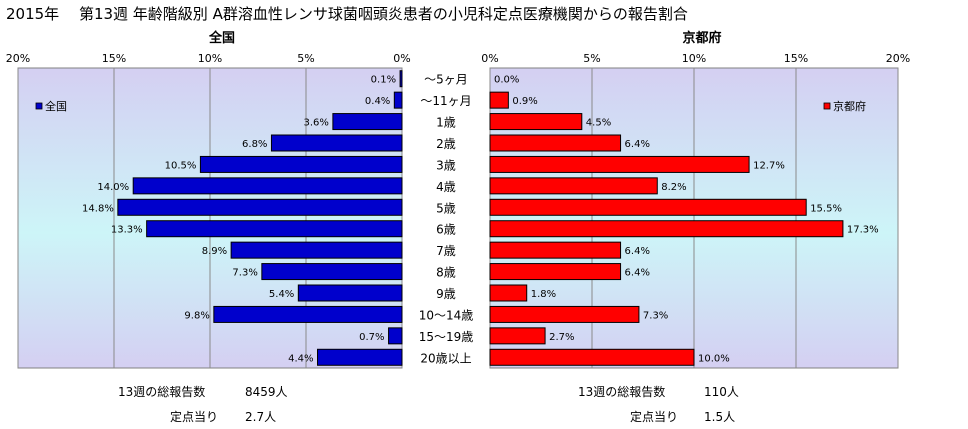  Describe the element at coordinates (445, 101) in the screenshot. I see `category-label: ～11ヶ月` at that location.